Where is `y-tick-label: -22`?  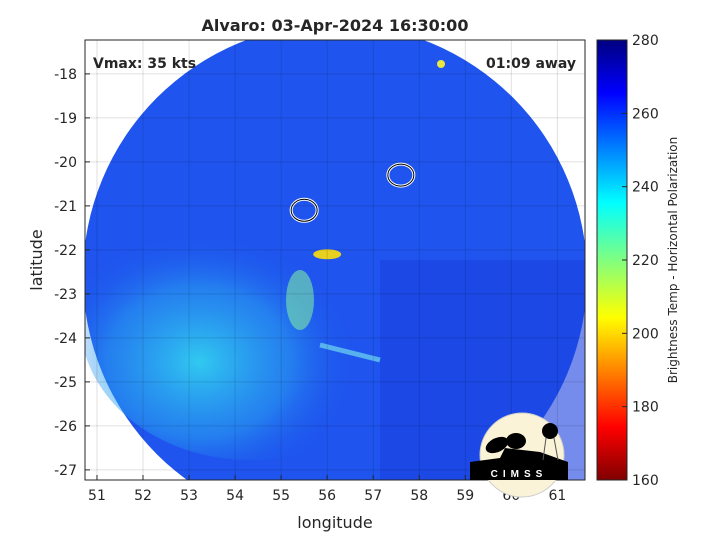 y-tick-label: -22 is located at coordinates (65, 251).